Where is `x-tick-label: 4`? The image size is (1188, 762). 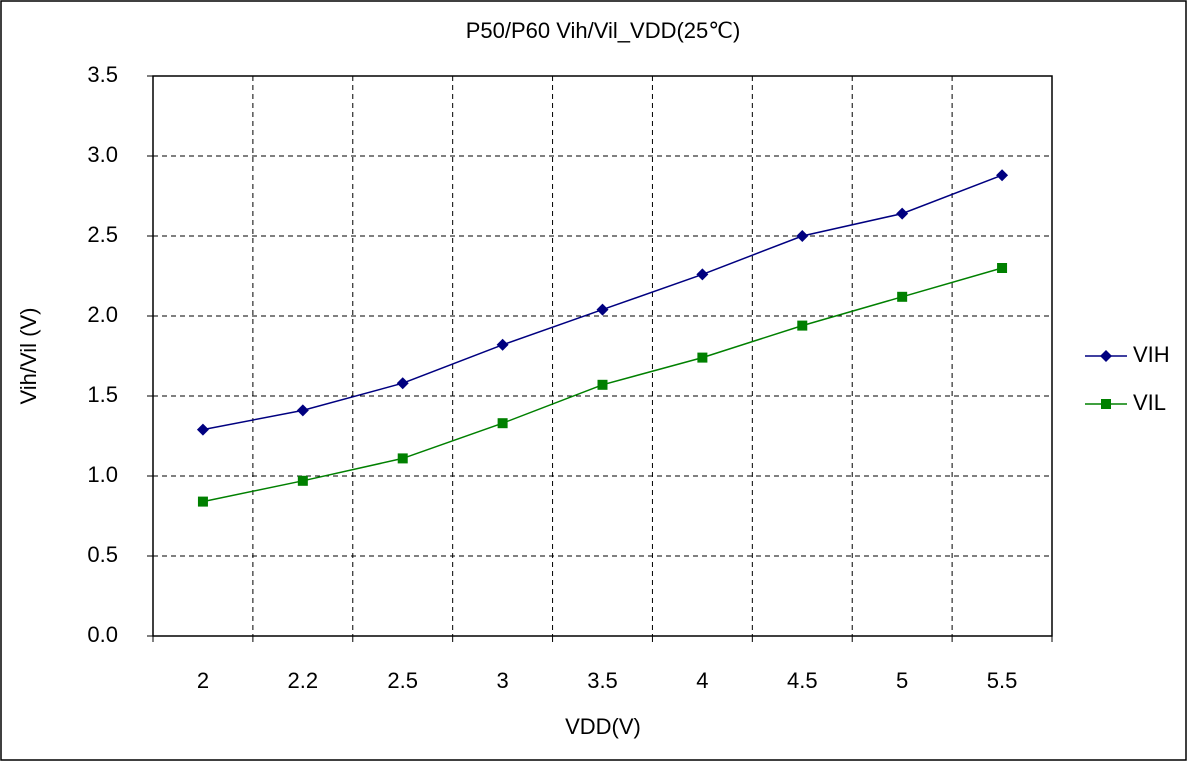 x-tick-label: 4 is located at coordinates (702, 680).